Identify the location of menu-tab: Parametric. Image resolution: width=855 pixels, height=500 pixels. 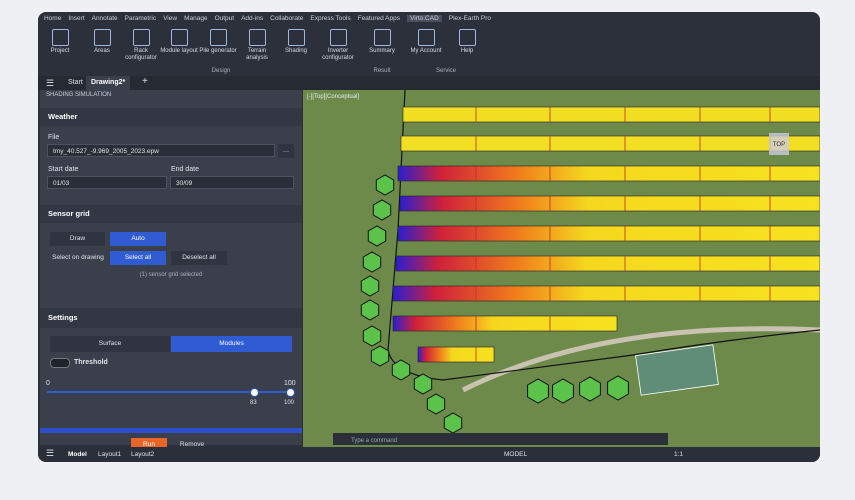
(140, 18).